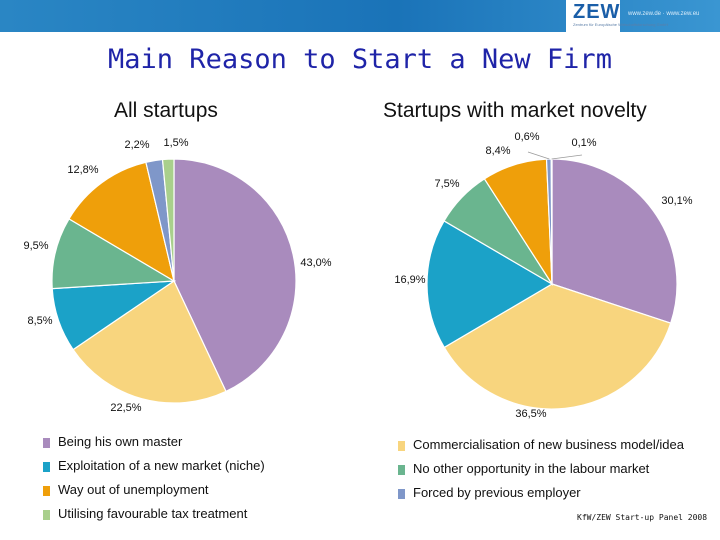 Image resolution: width=720 pixels, height=540 pixels. What do you see at coordinates (642, 517) in the screenshot?
I see `source-note: KfW/ZEW Start-up Panel 2008` at bounding box center [642, 517].